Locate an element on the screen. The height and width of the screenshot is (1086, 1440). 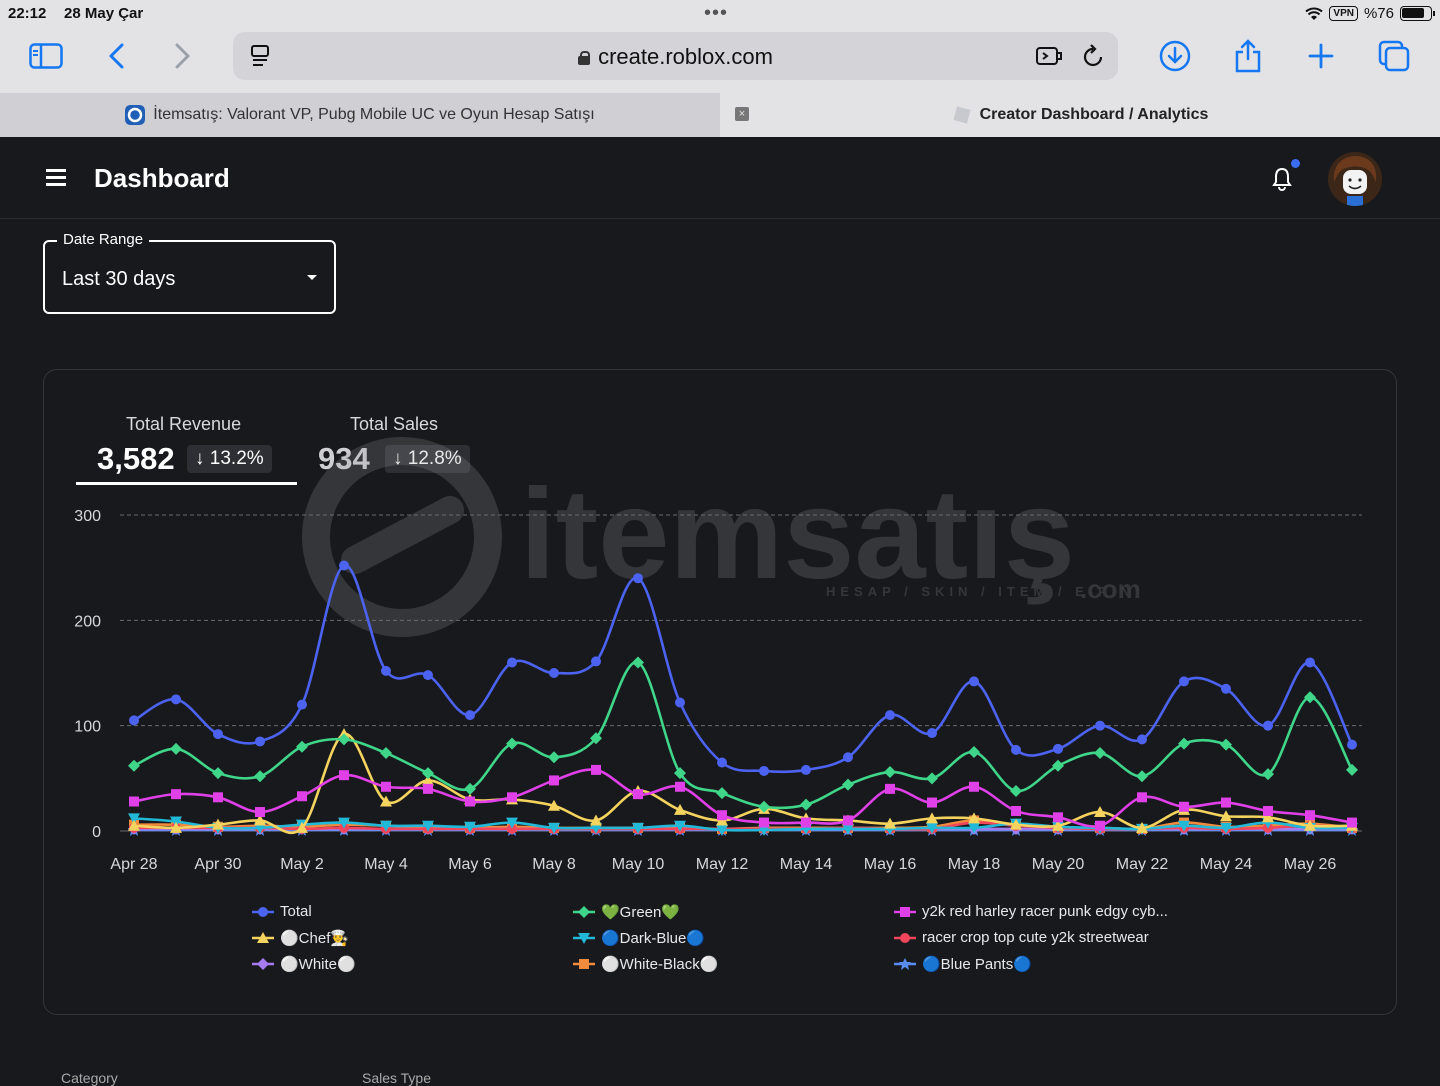
itemsatis-favicon-icon is located at coordinates (135, 115).